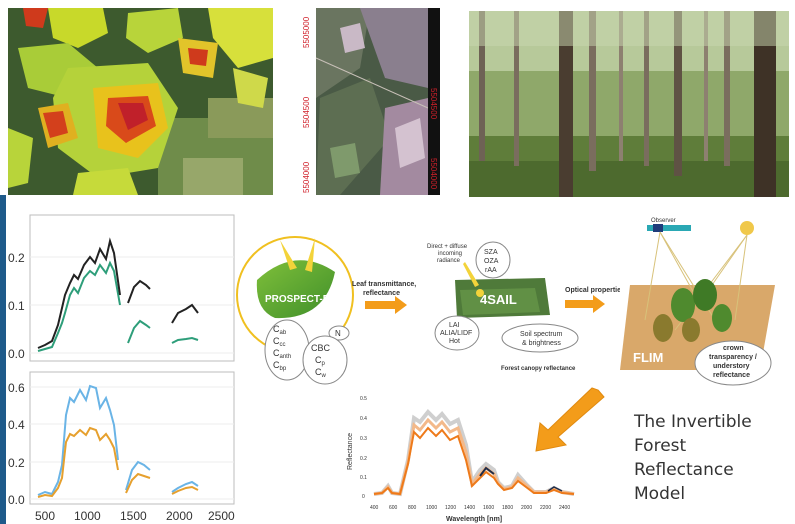 Image resolution: width=795 pixels, height=524 pixels. What do you see at coordinates (16, 258) in the screenshot?
I see `upper-ytick-0: 0.2` at bounding box center [16, 258].